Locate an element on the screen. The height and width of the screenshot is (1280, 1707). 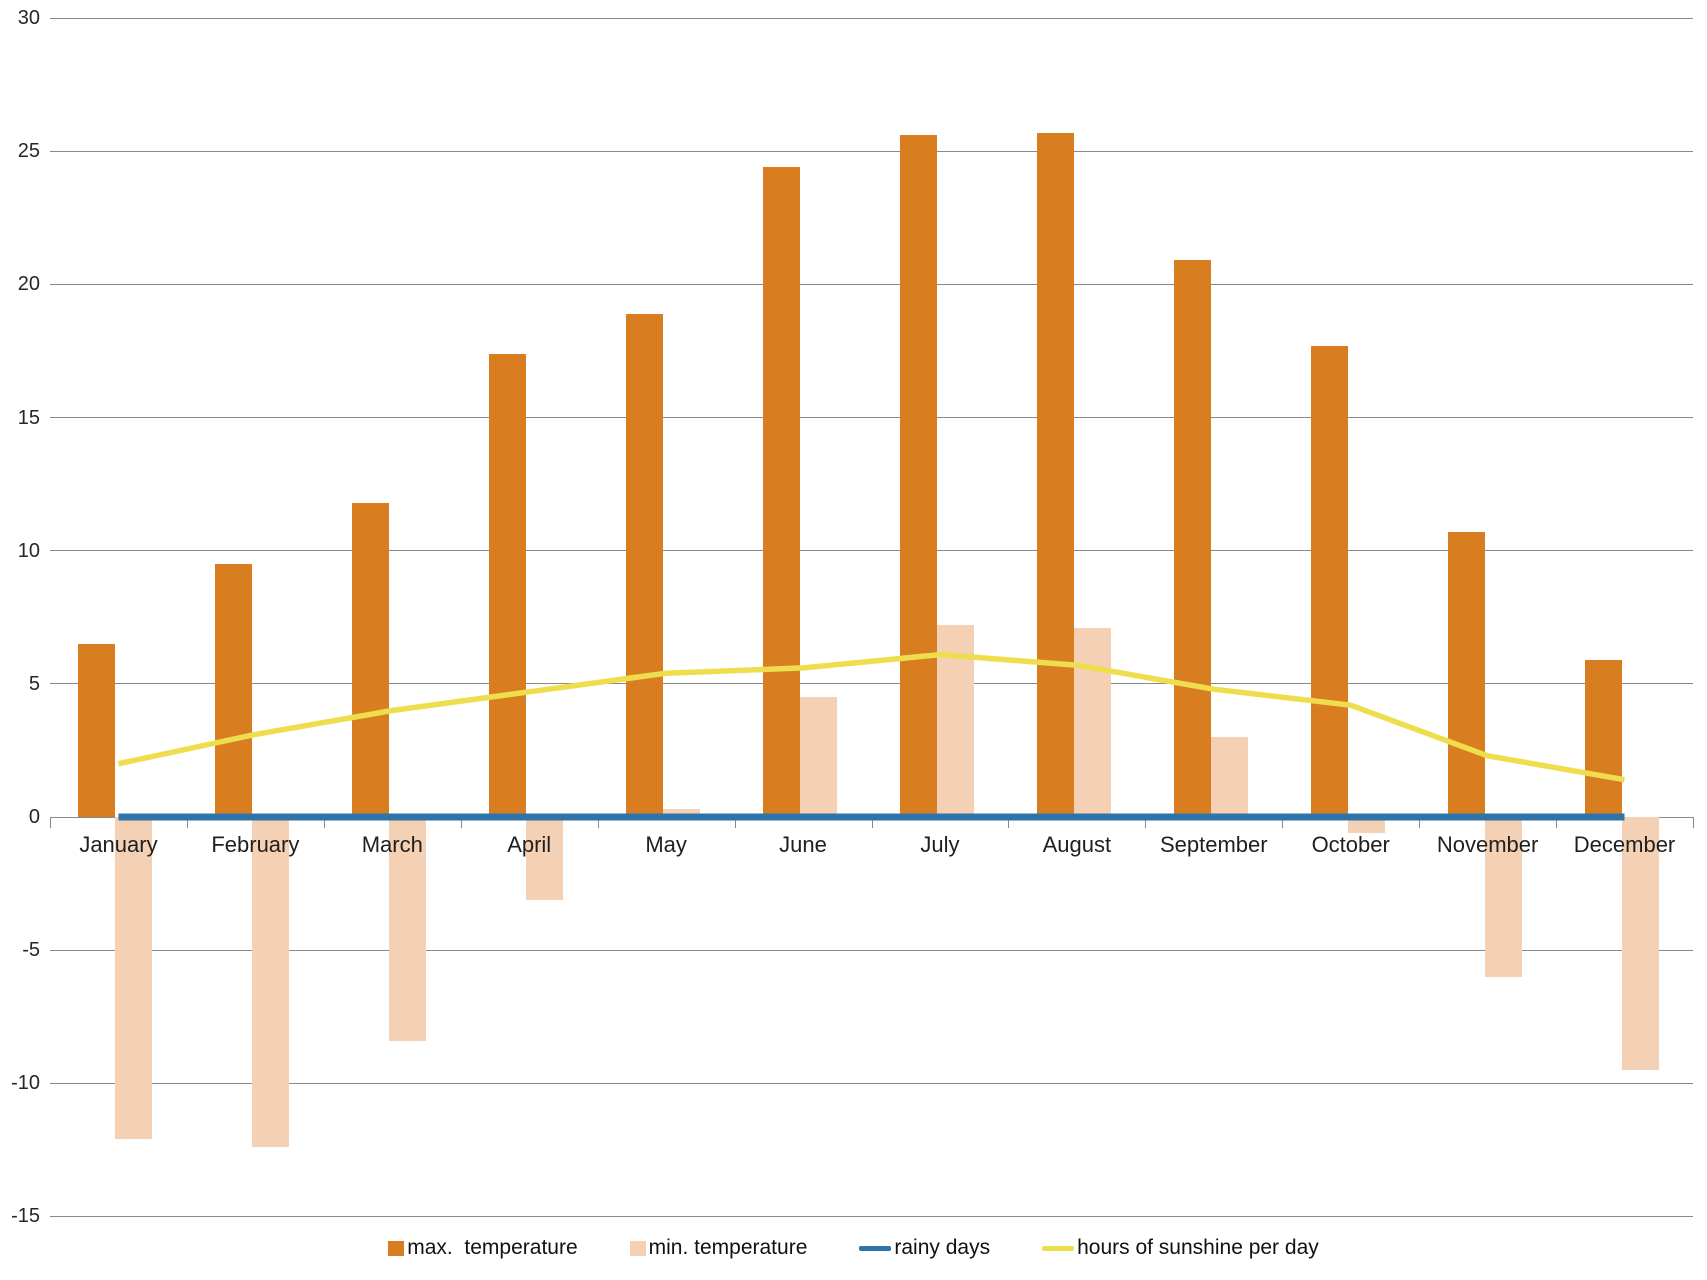
legend-item-min-temperature: min. temperature is located at coordinates (718, 1248).